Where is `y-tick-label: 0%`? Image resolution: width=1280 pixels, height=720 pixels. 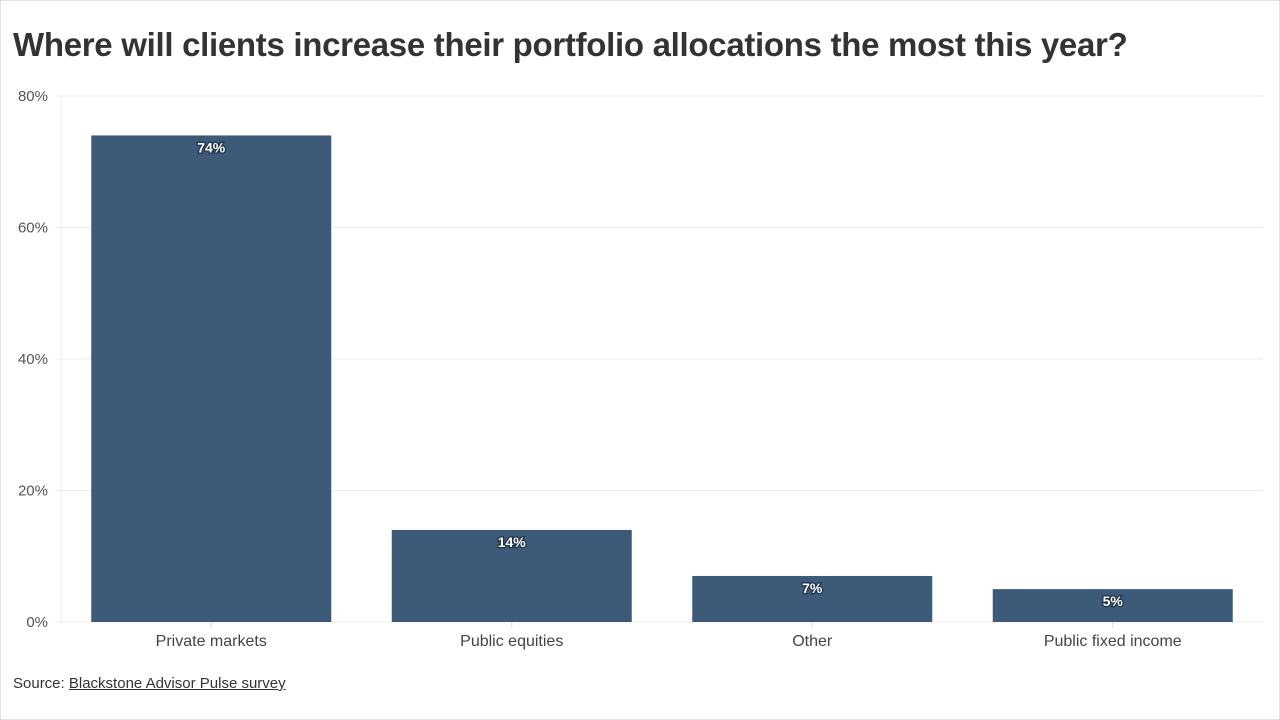
y-tick-label: 0% is located at coordinates (37, 622).